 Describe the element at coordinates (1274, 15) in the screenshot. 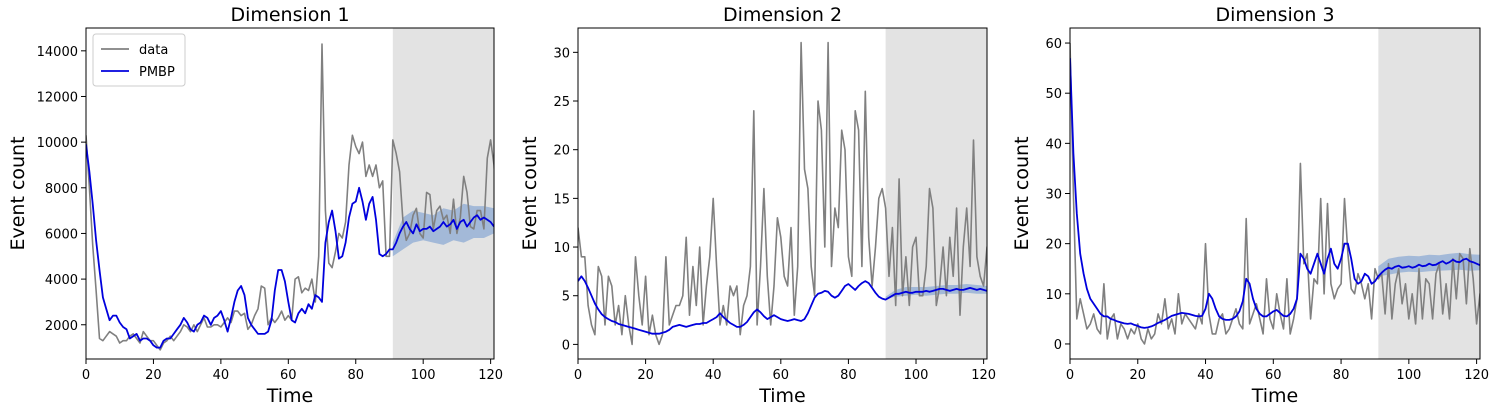

I see `chart-title: Dimension 3` at that location.